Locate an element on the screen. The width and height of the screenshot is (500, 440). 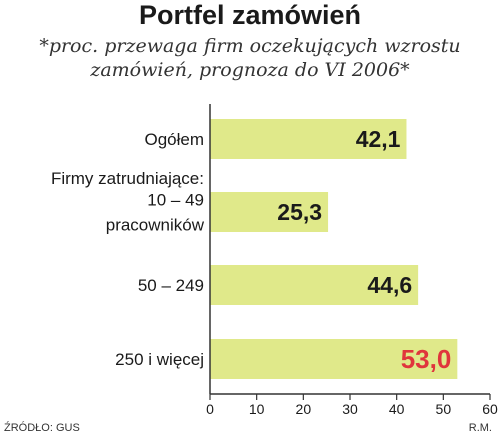
bar-value-label-1: 42,1 is located at coordinates (378, 139).